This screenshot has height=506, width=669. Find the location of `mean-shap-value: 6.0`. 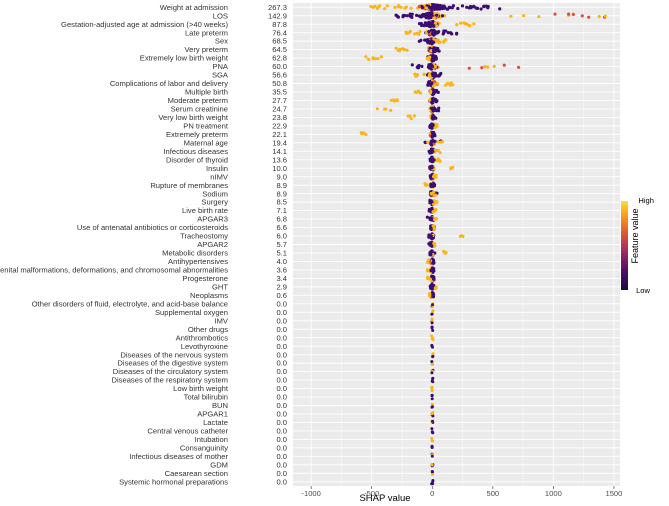

mean-shap-value: 6.0 is located at coordinates (281, 236).